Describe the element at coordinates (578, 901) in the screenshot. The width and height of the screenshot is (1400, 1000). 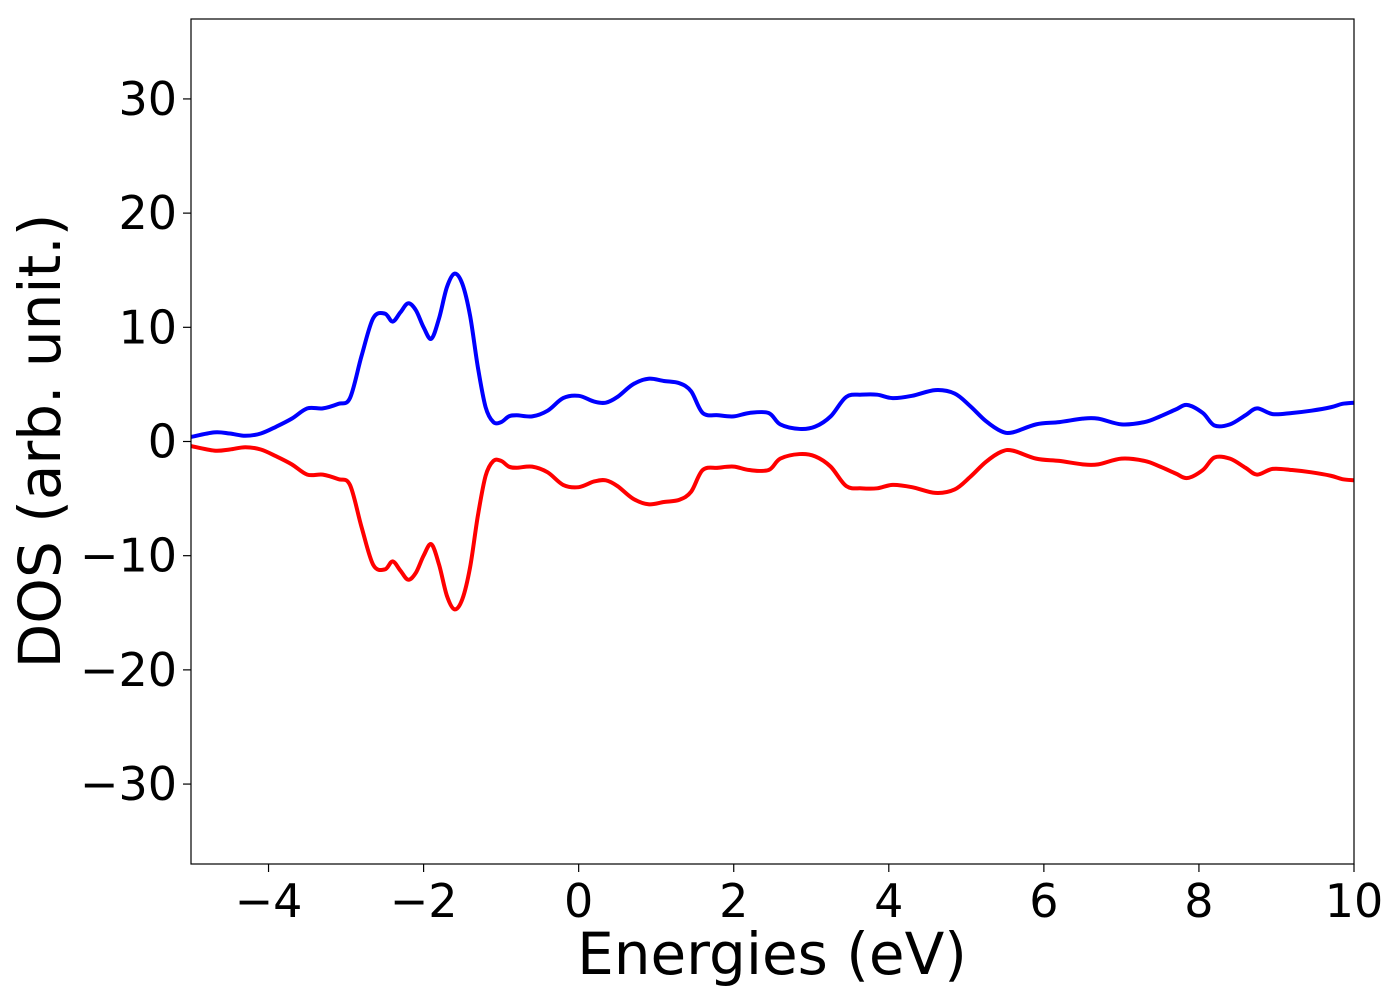
I see `x-tick-label: 0` at that location.